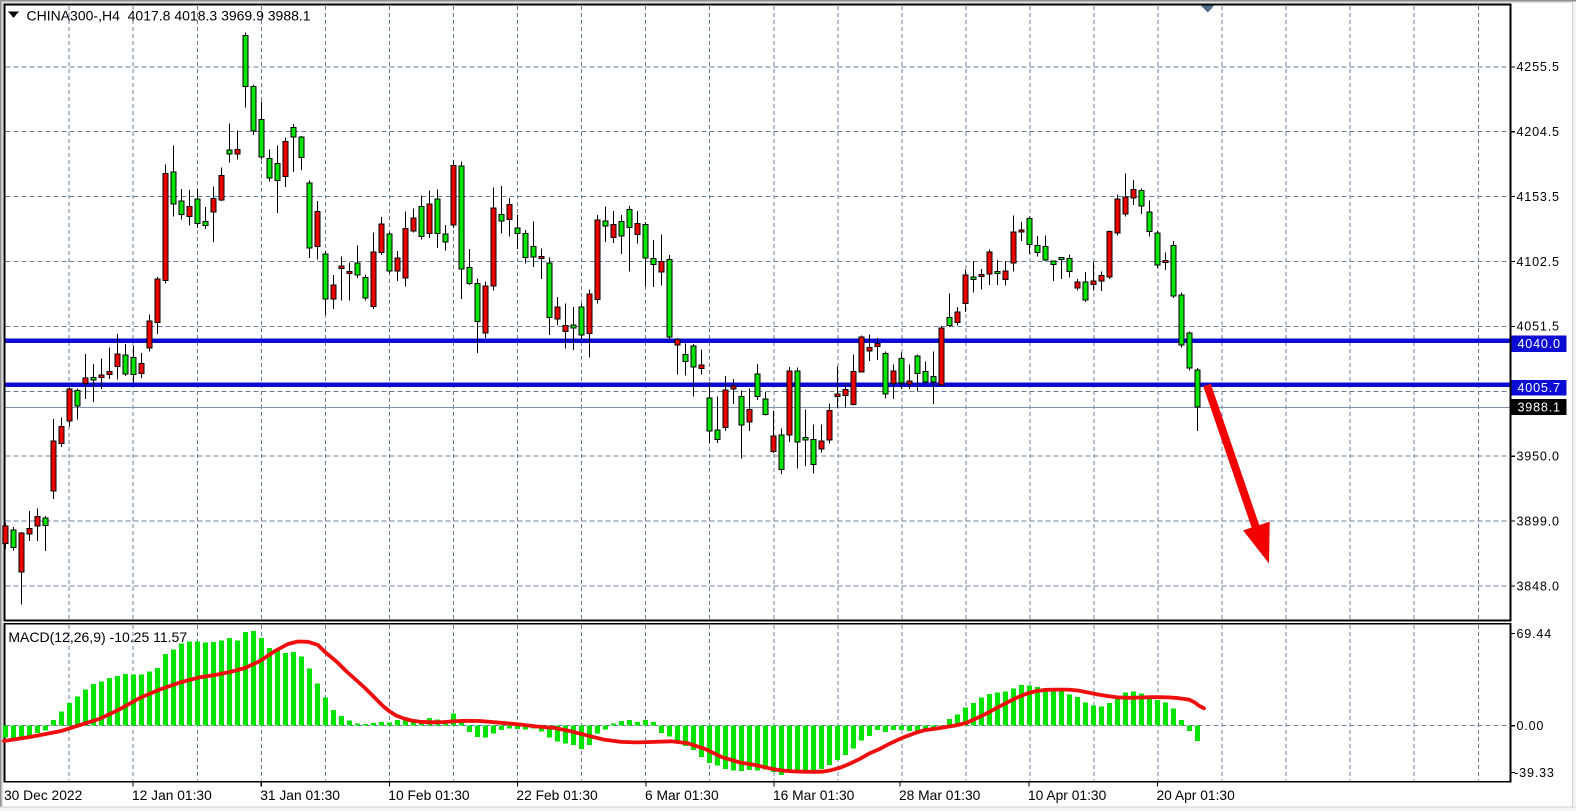  What do you see at coordinates (1538, 327) in the screenshot?
I see `svg-text: 4051.5` at bounding box center [1538, 327].